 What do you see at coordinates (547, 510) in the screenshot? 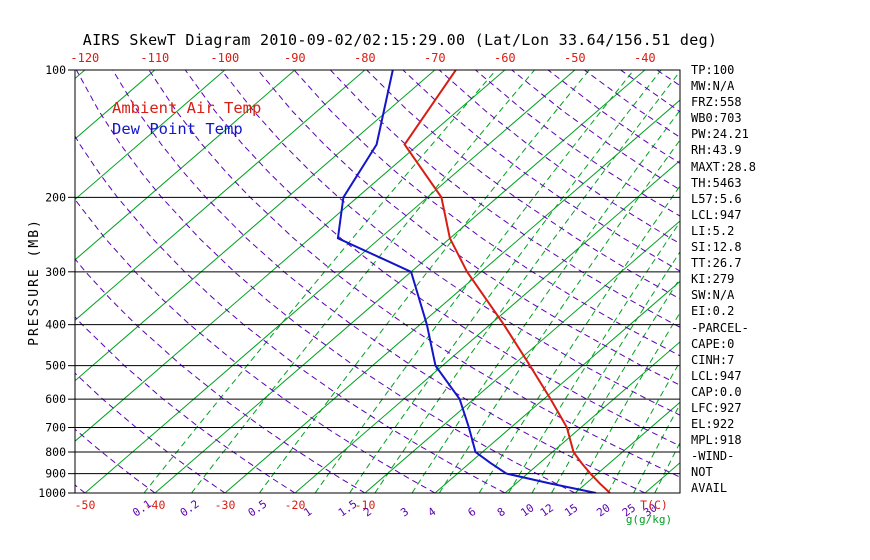
I see `mixing-ratio-label: 12` at bounding box center [547, 510].